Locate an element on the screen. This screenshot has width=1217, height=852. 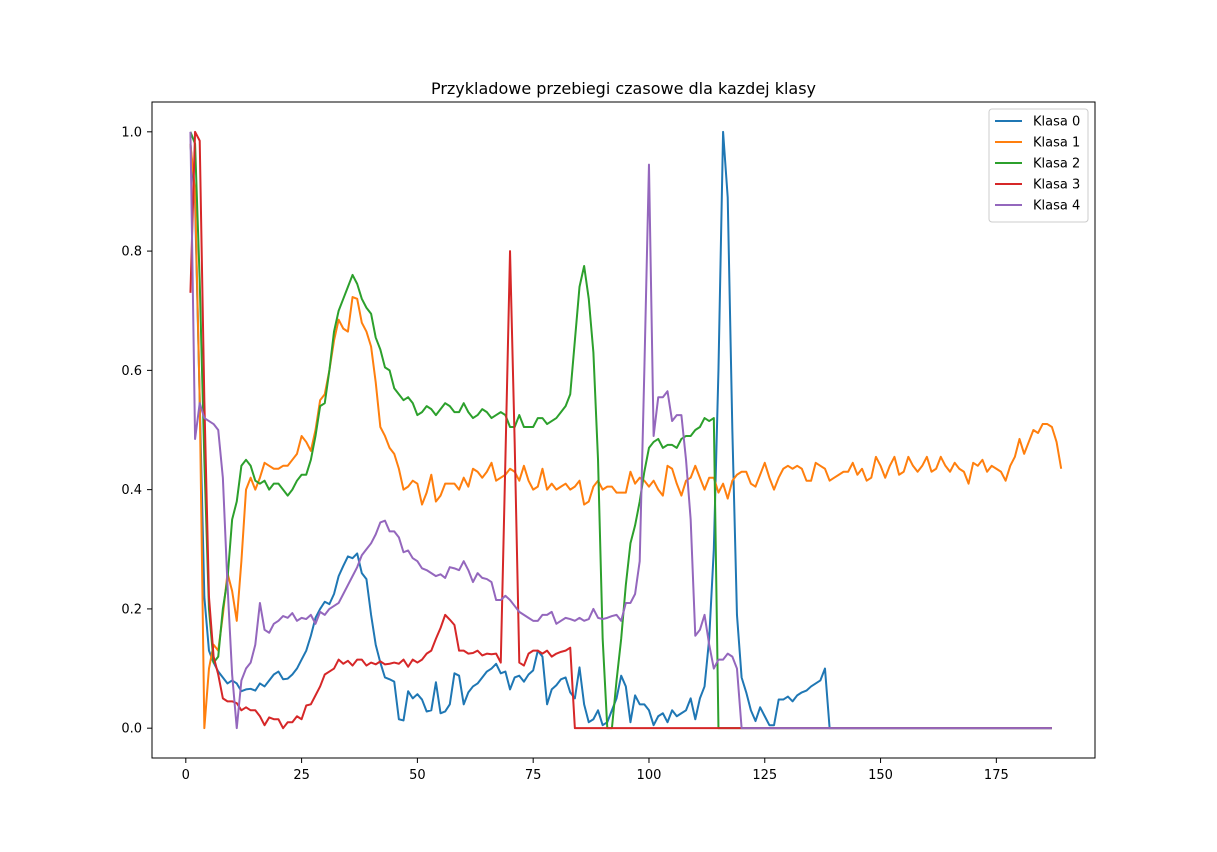
x-tick-label: 175 is located at coordinates (996, 775).